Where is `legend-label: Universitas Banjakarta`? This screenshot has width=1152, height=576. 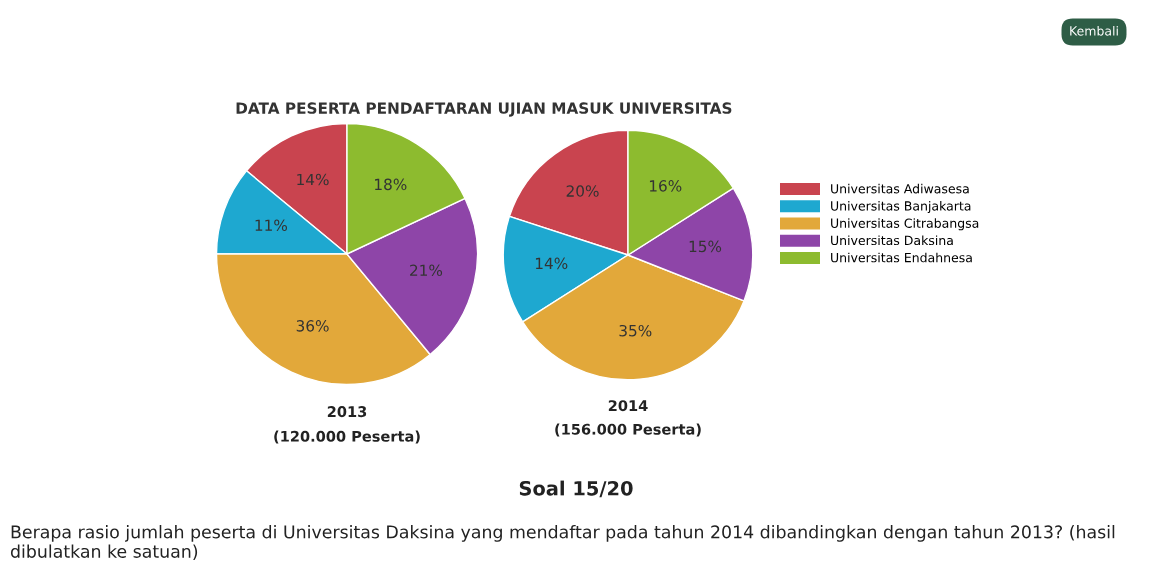
legend-label: Universitas Banjakarta is located at coordinates (901, 207).